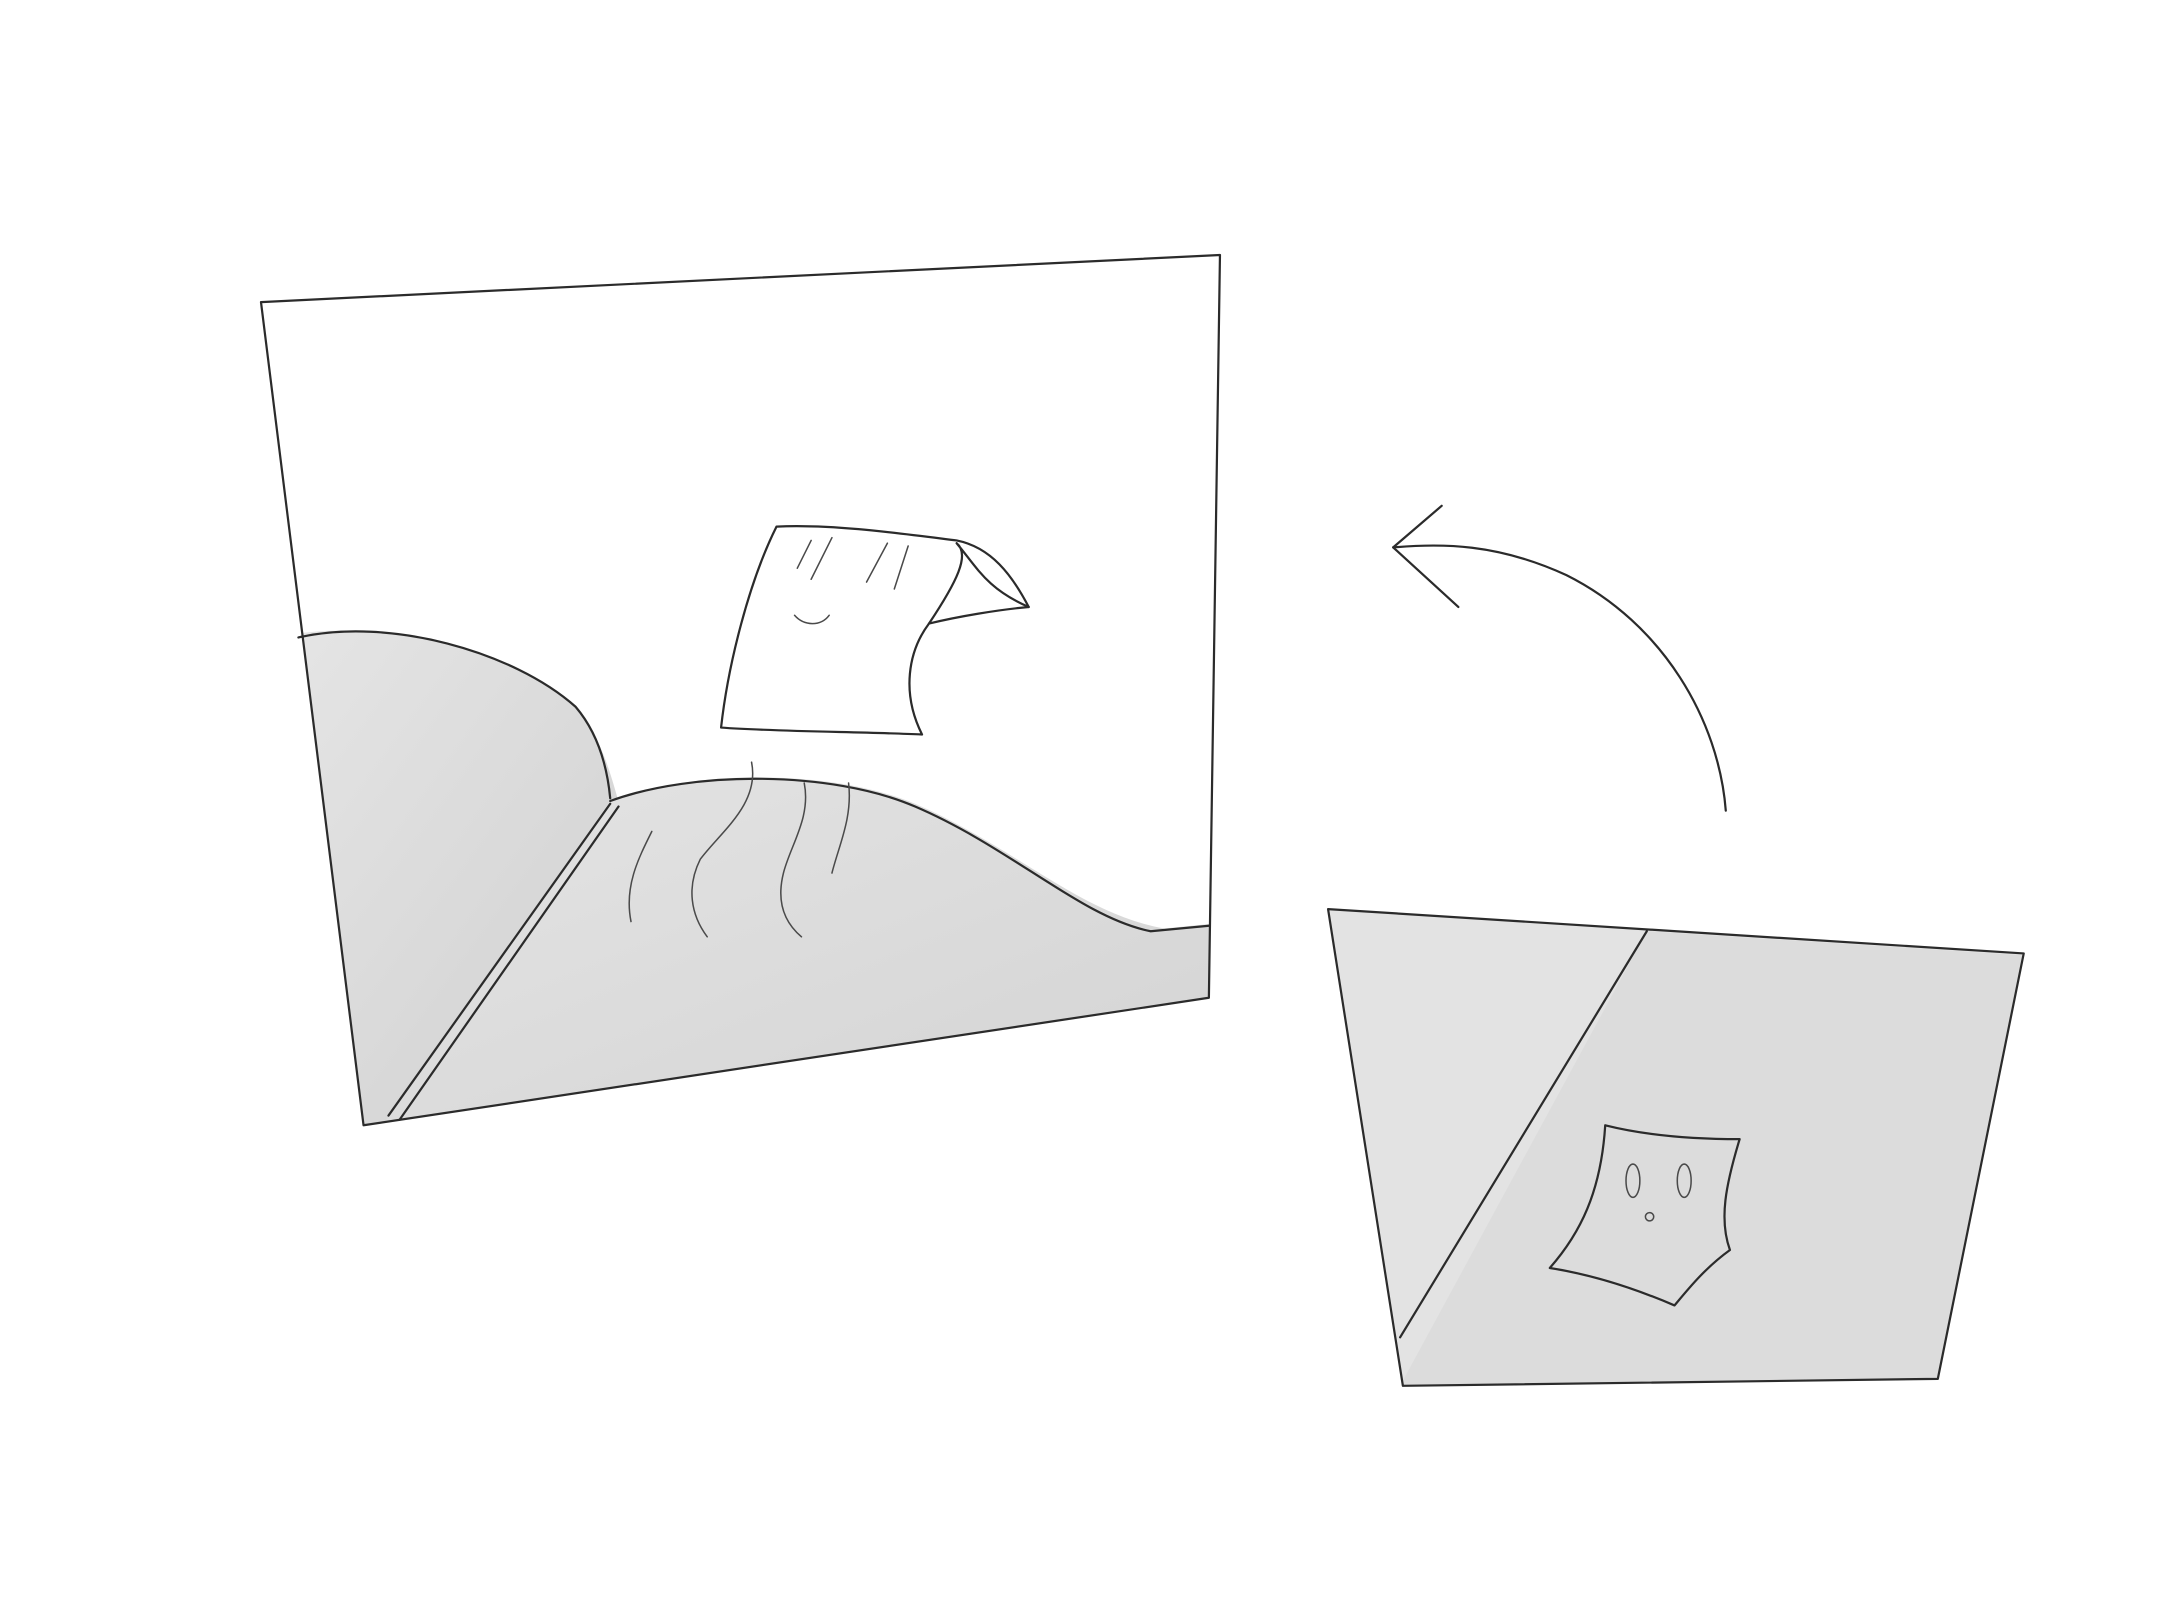 The height and width of the screenshot is (1620, 2160). What do you see at coordinates (909, 855) in the screenshot?
I see `front-hill-edge` at bounding box center [909, 855].